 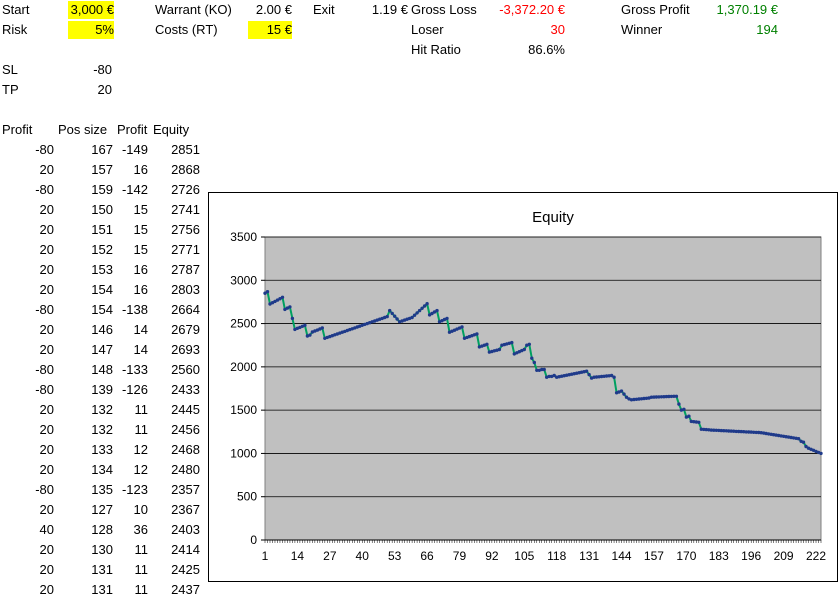 What do you see at coordinates (102, 189) in the screenshot?
I see `cell-pos-size: 159` at bounding box center [102, 189].